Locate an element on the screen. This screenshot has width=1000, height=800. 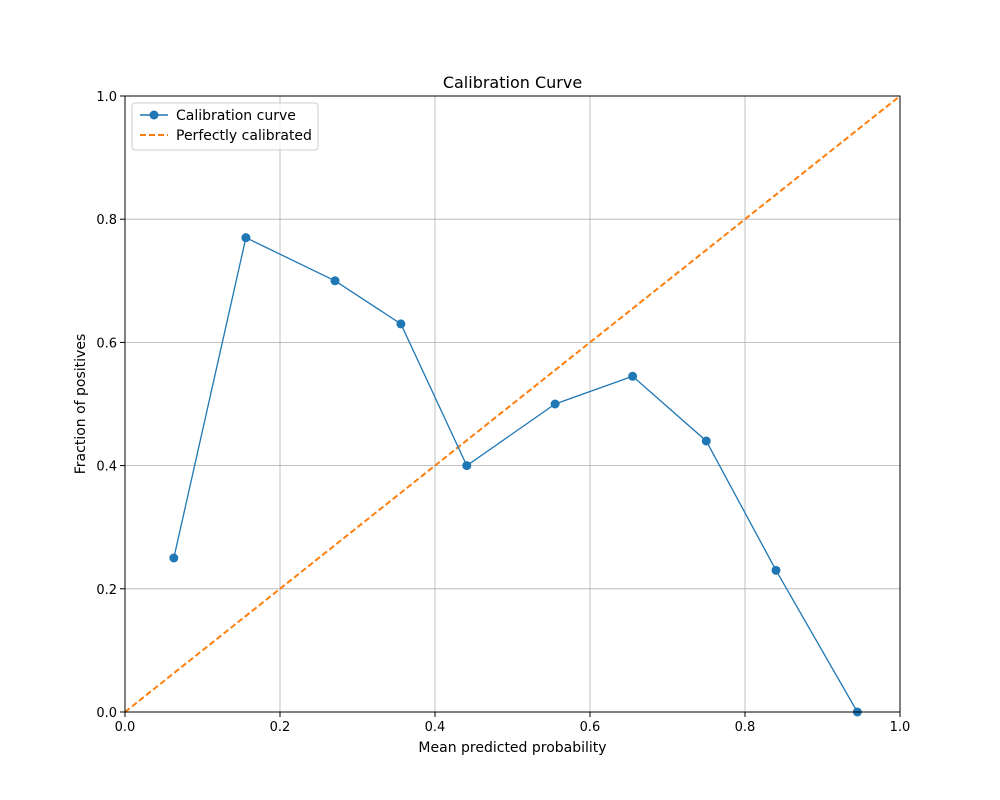
y-tick-label: 0.6 is located at coordinates (106, 343).